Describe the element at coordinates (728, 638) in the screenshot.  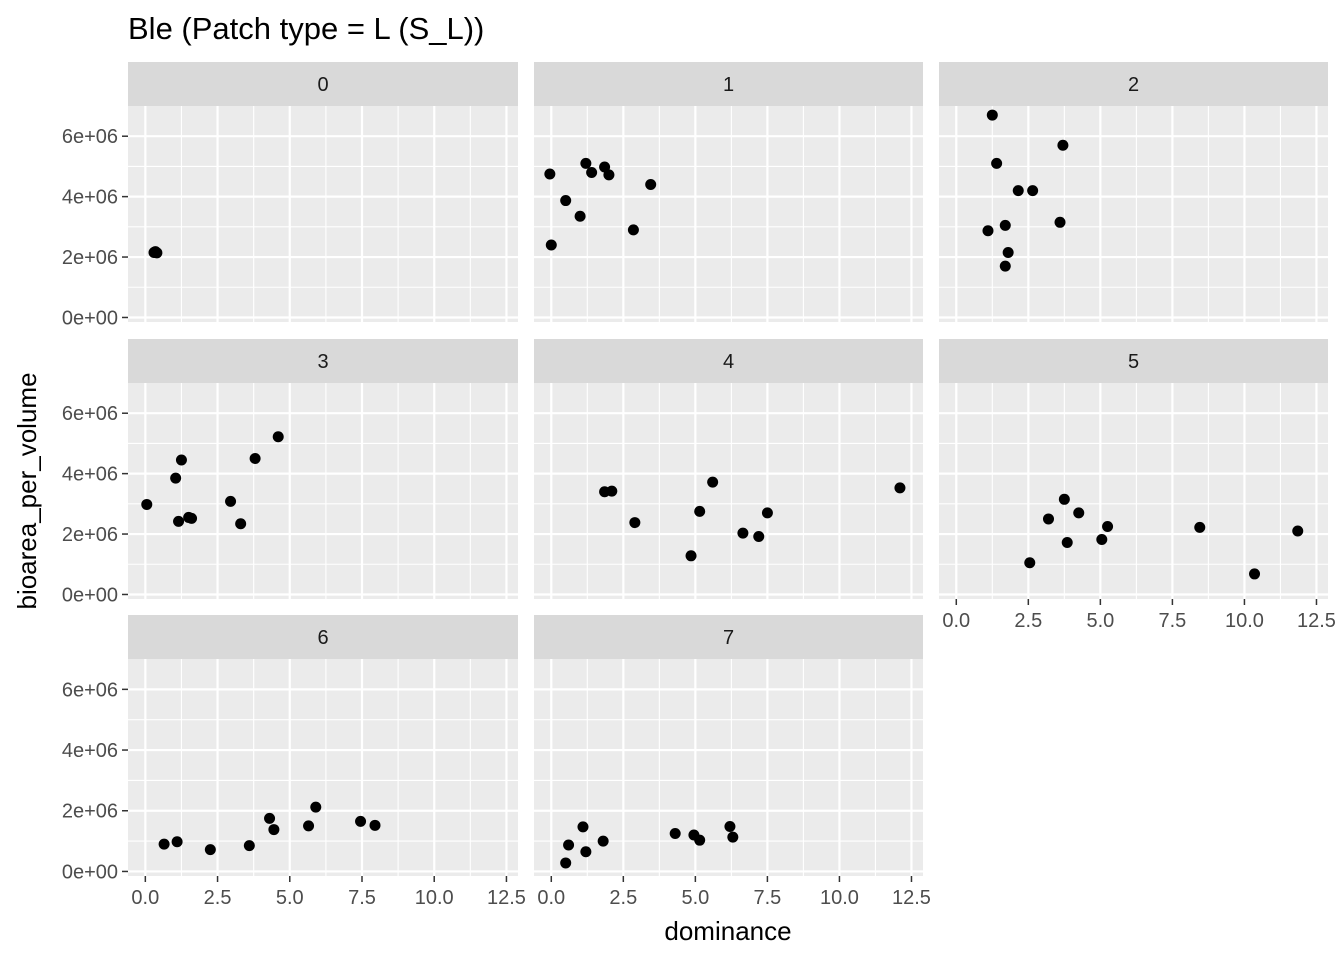
I see `facet-strip-label: 7` at that location.